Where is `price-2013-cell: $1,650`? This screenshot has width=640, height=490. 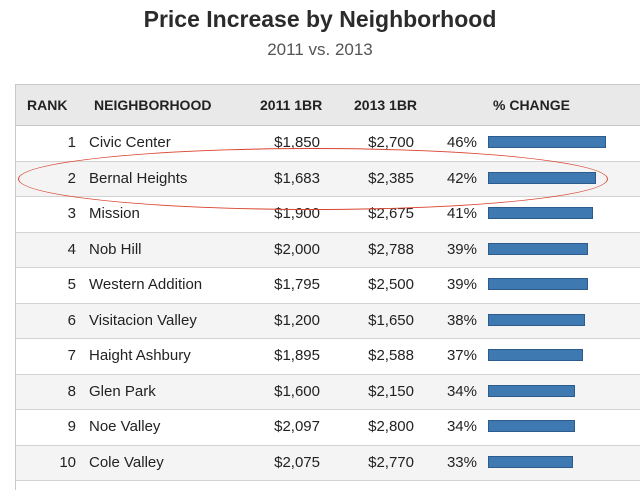
price-2013-cell: $1,650 is located at coordinates (391, 320).